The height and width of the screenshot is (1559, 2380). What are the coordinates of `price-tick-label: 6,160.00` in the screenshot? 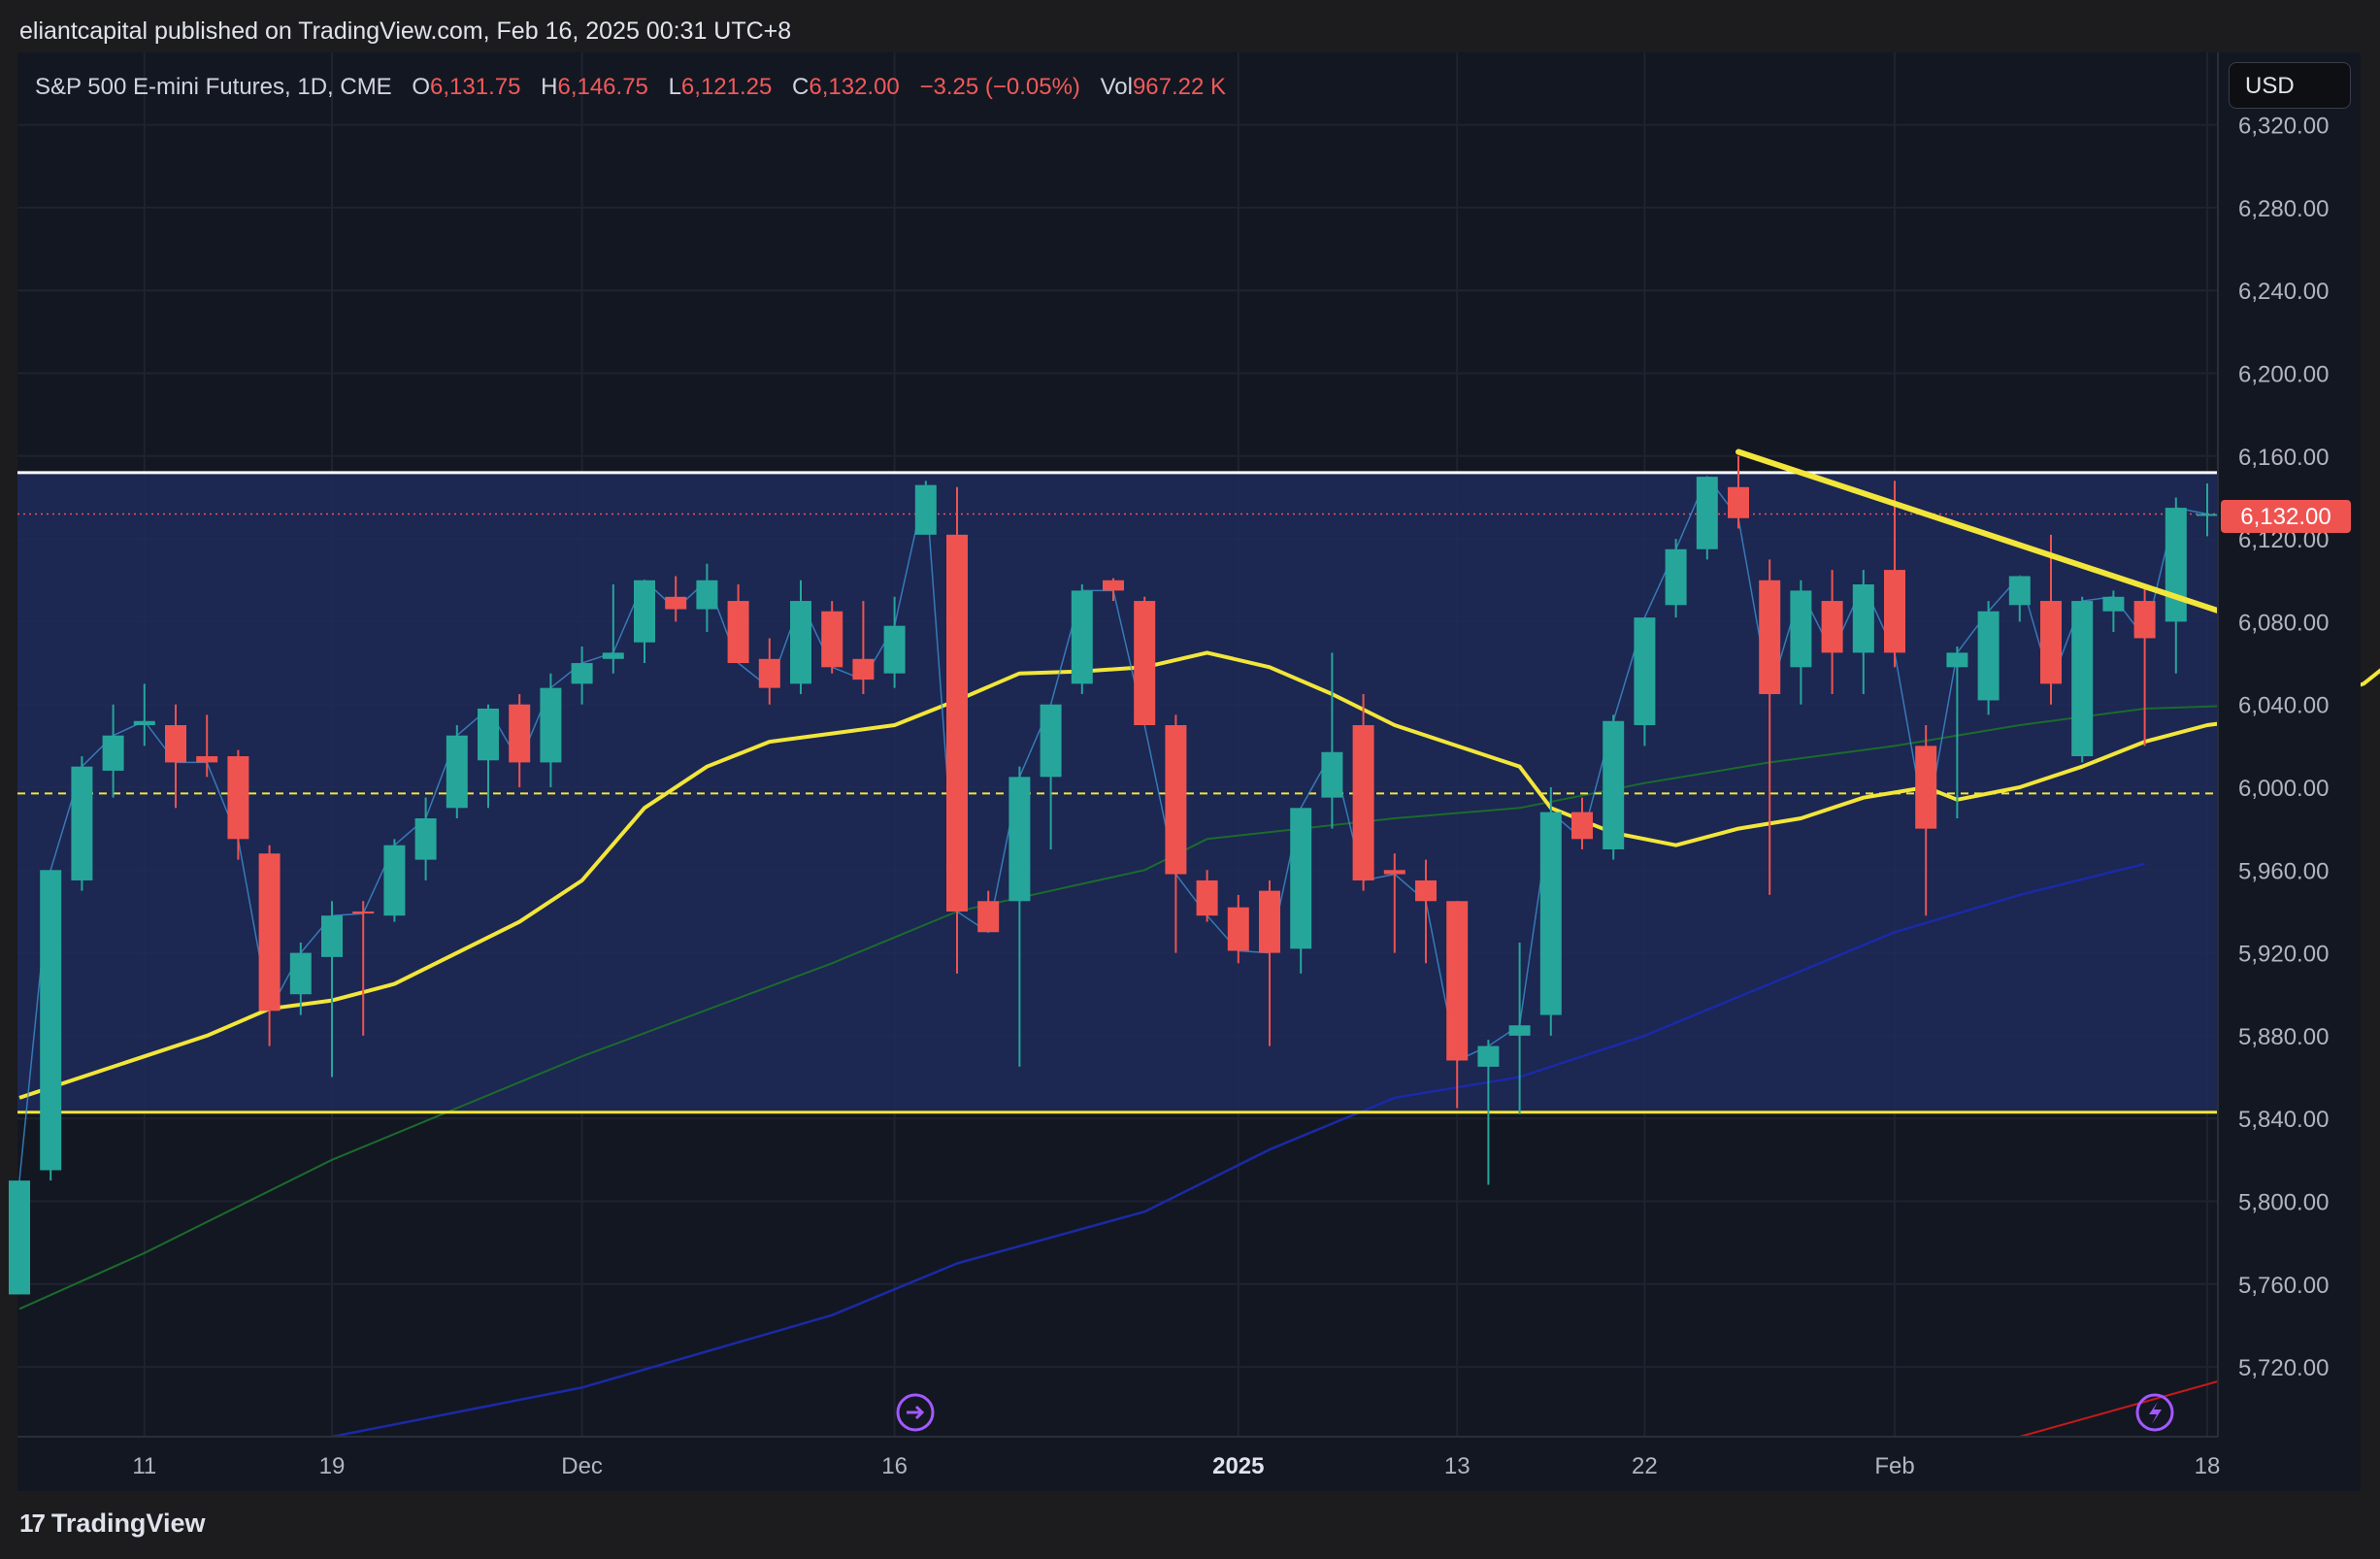 It's located at (2283, 458).